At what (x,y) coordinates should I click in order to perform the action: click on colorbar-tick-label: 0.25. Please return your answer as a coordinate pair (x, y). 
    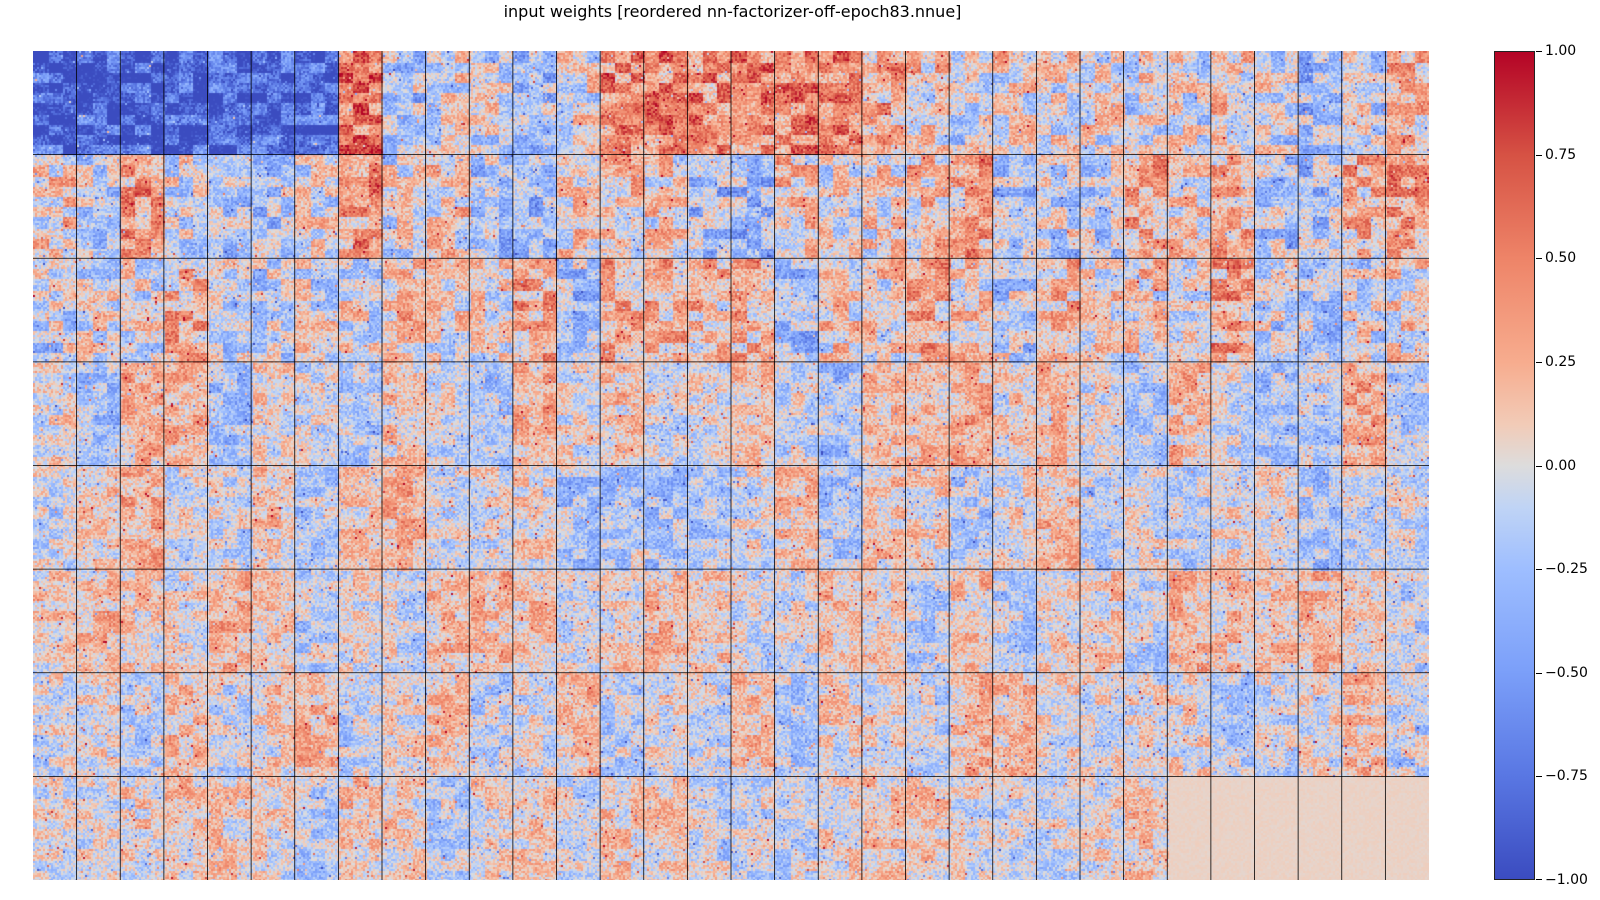
    Looking at the image, I should click on (1561, 361).